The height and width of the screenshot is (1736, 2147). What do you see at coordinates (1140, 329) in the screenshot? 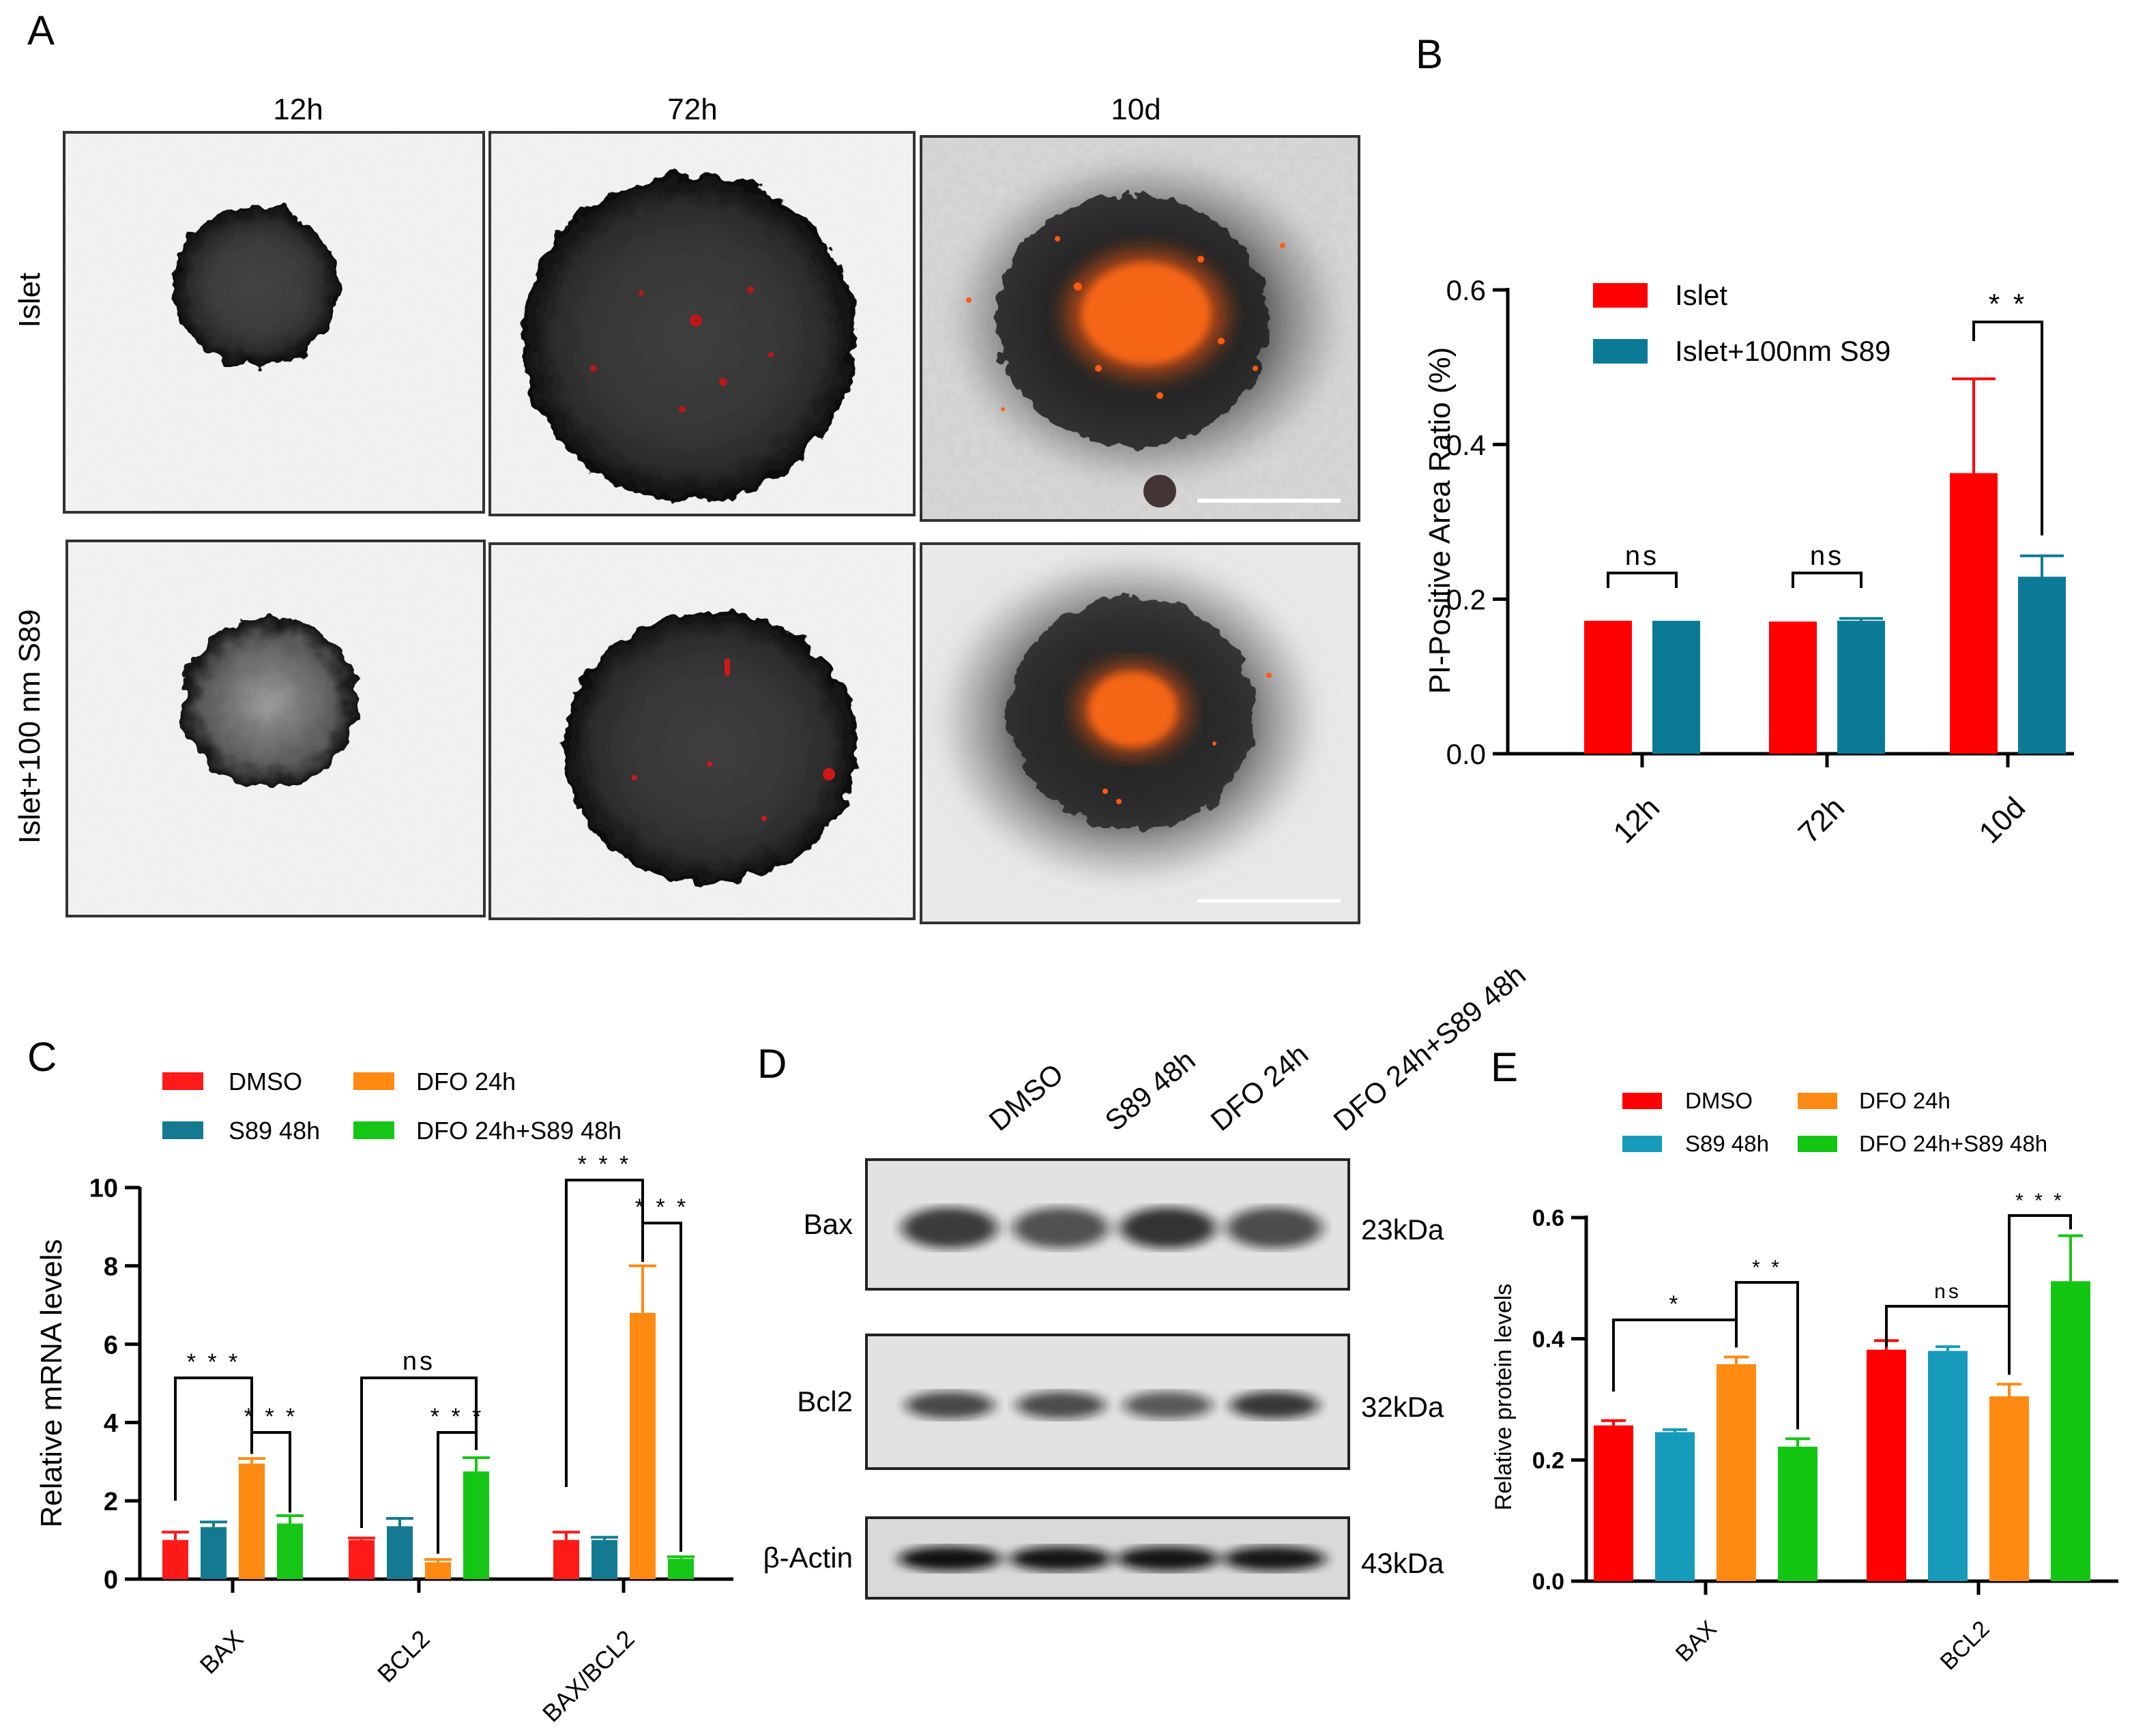
I see `micrograph-islet-10d` at bounding box center [1140, 329].